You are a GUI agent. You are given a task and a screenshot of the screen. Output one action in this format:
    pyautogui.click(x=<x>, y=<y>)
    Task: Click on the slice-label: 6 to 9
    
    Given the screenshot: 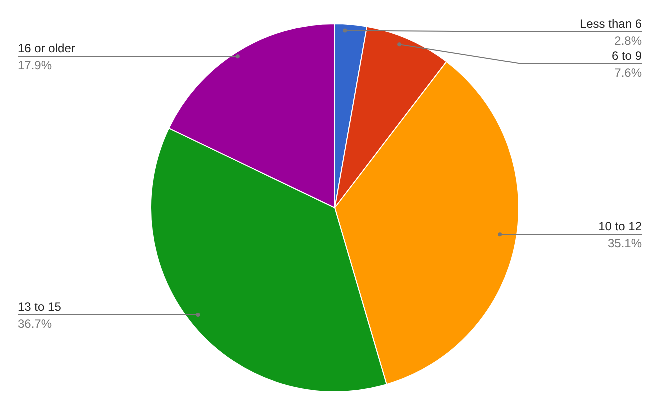 What is the action you would take?
    pyautogui.click(x=627, y=56)
    